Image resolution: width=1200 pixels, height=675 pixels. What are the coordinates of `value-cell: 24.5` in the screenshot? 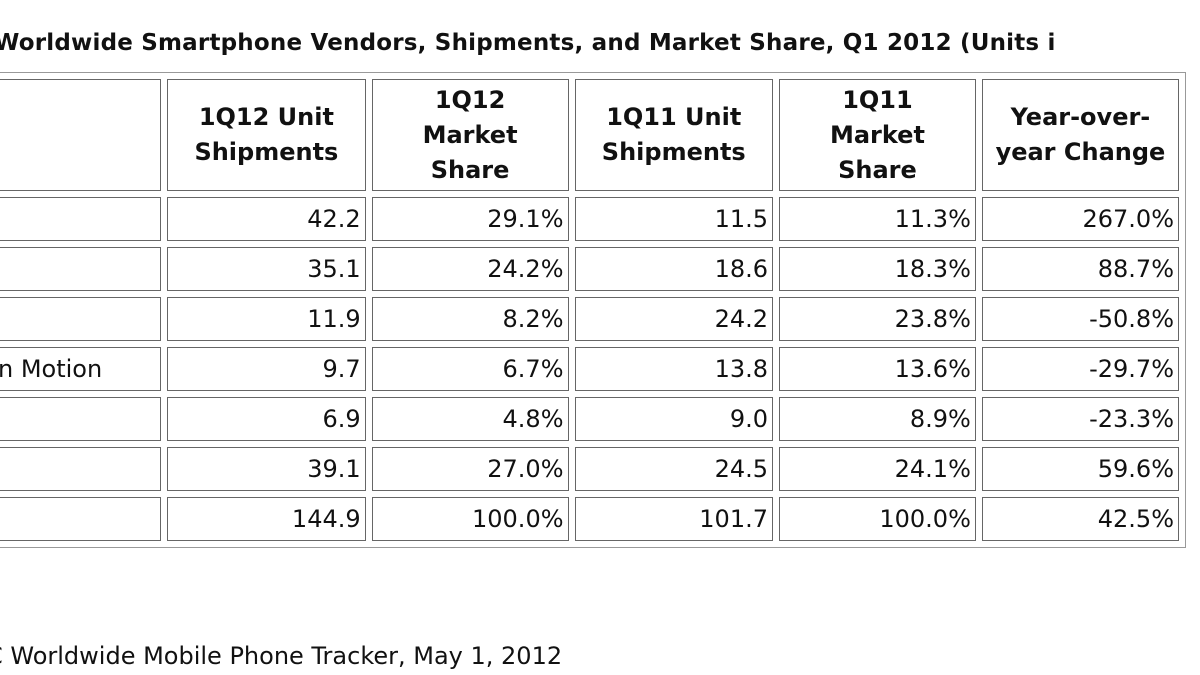 It's located at (673, 469).